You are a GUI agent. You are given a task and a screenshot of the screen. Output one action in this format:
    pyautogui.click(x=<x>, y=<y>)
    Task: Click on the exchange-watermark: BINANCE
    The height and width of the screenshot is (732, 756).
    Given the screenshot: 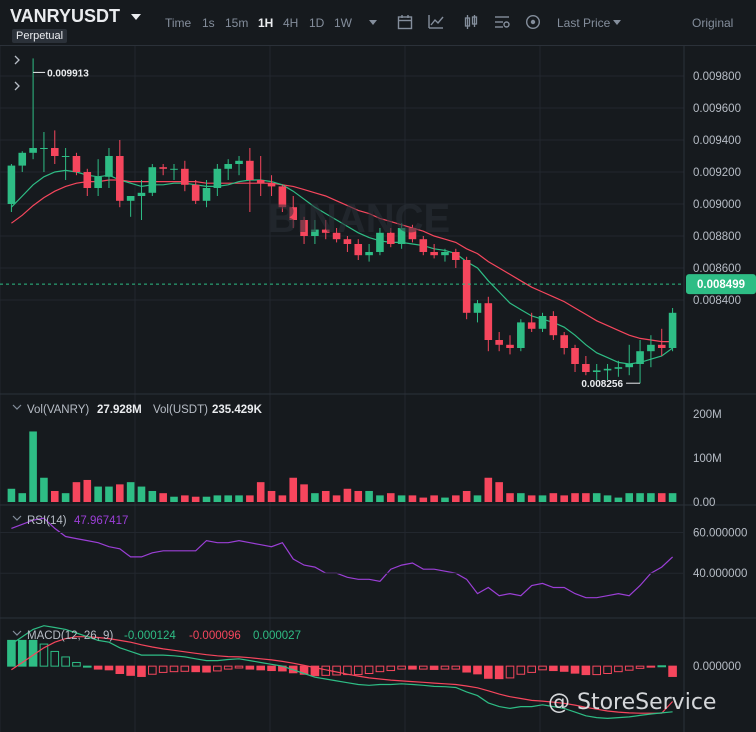 What is the action you would take?
    pyautogui.click(x=359, y=219)
    